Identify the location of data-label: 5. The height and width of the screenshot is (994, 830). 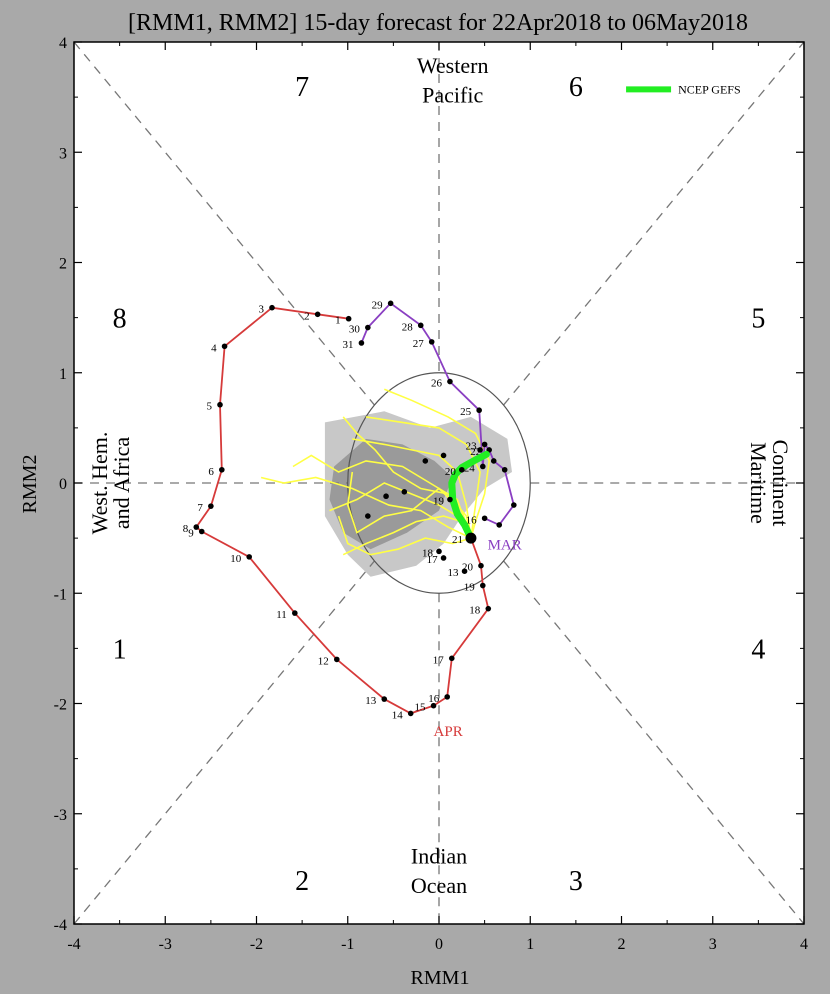
(210, 407).